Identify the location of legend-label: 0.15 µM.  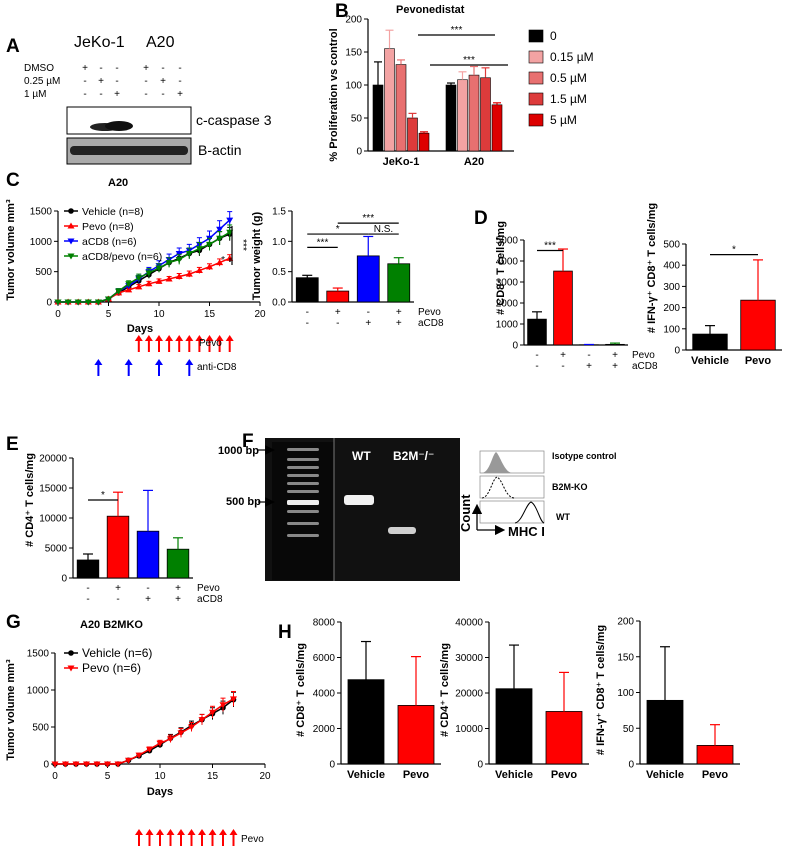
(572, 57).